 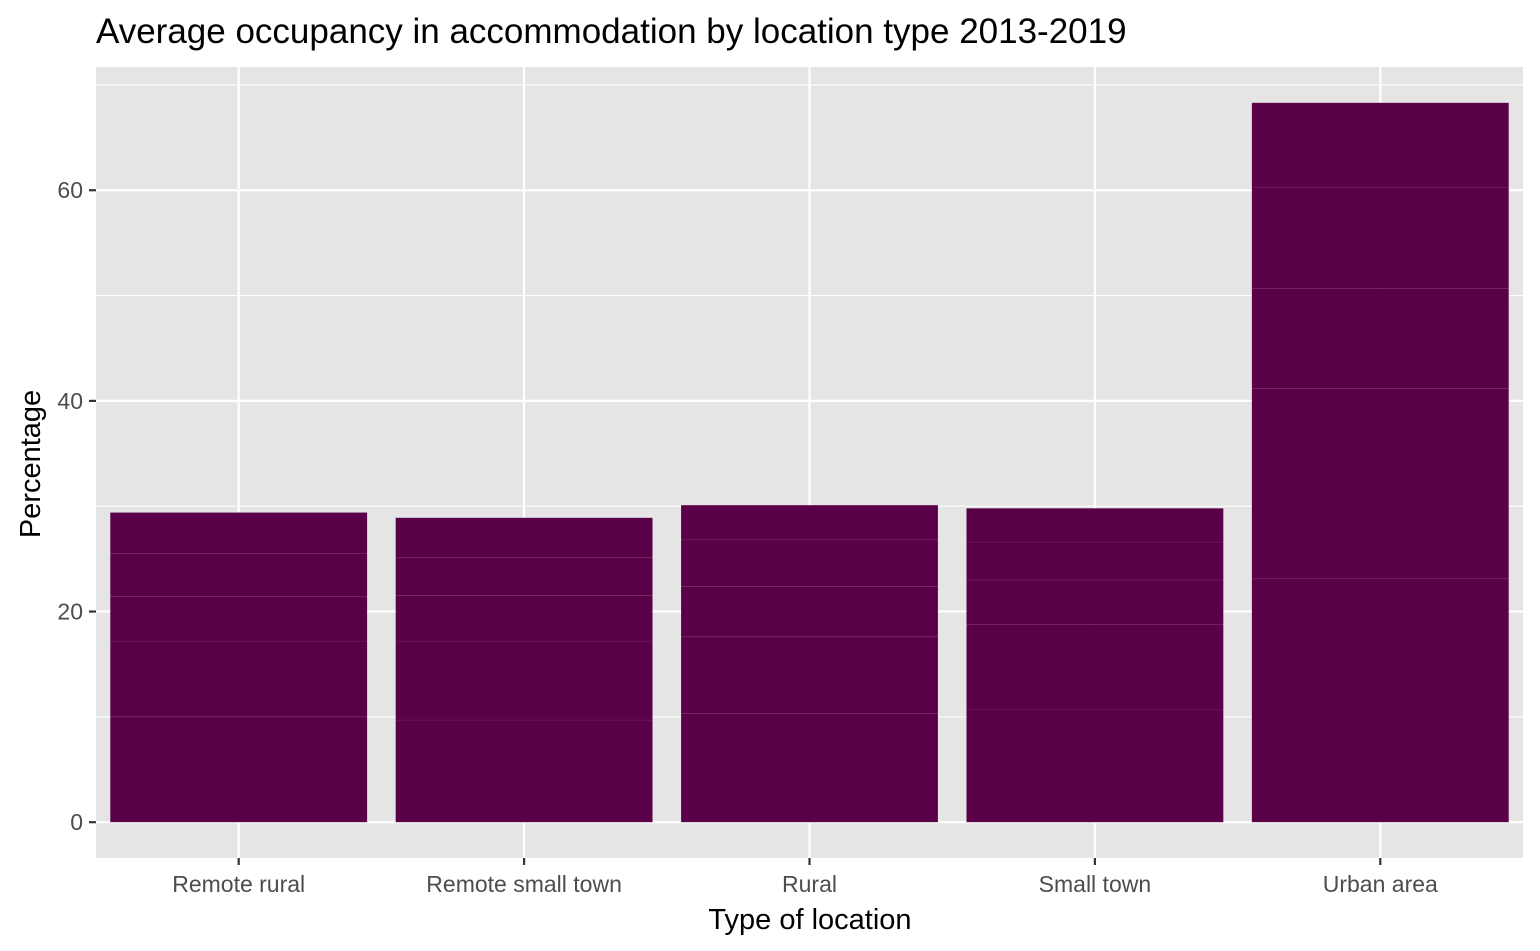 What do you see at coordinates (31, 464) in the screenshot?
I see `y-axis-title: Percentage` at bounding box center [31, 464].